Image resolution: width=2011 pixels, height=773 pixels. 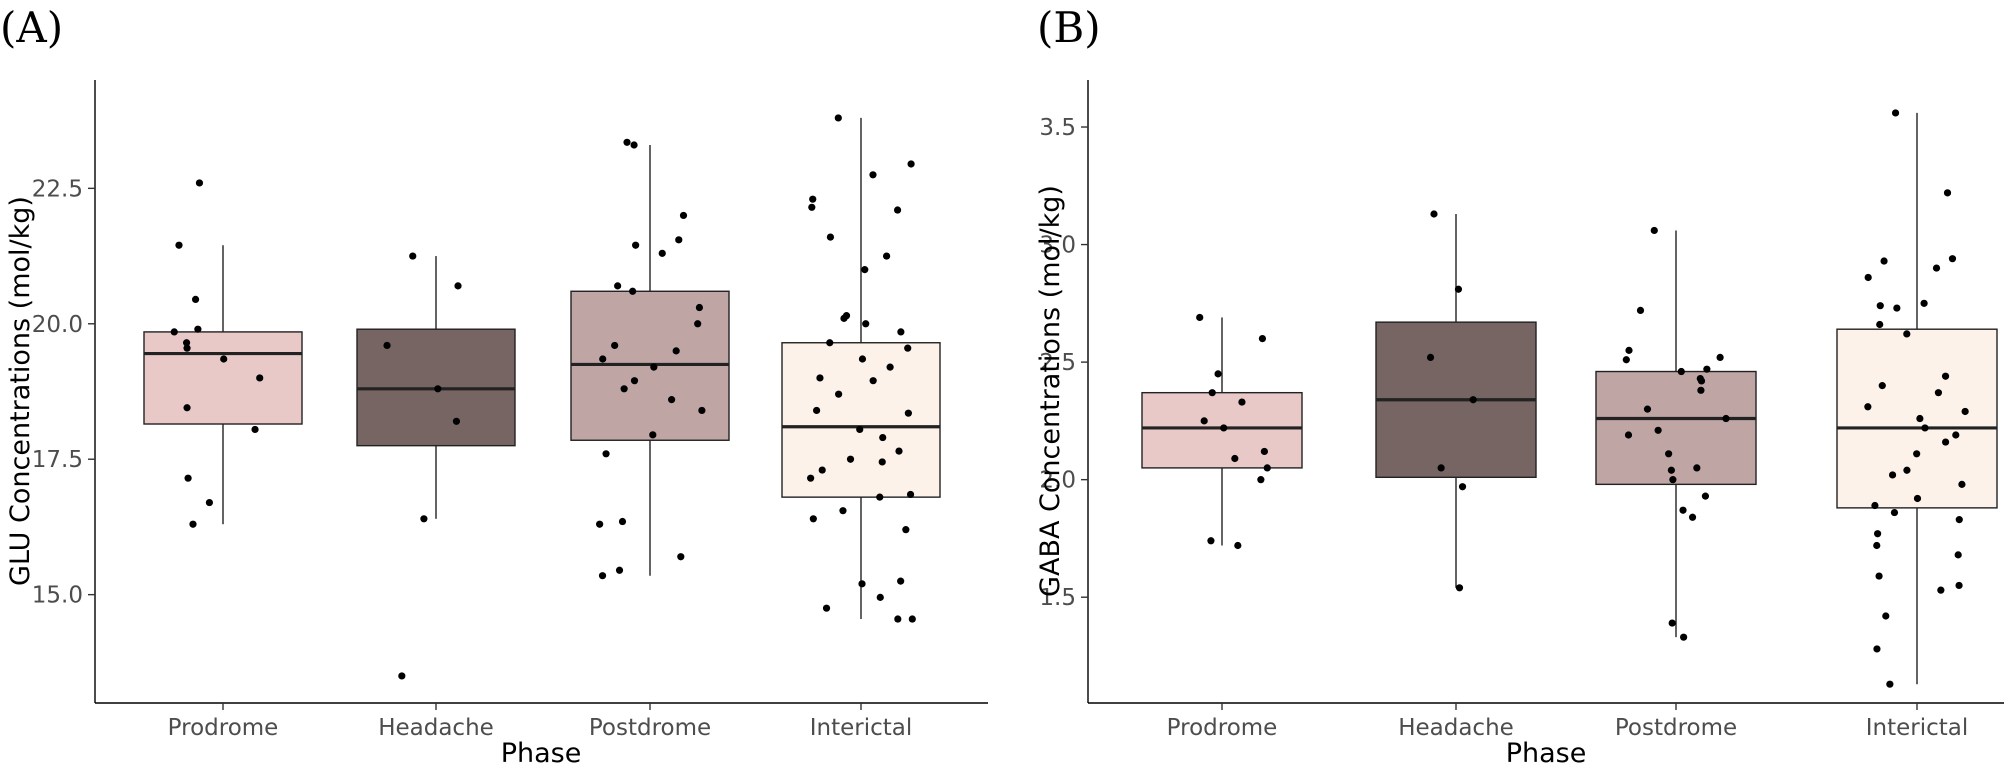 I want to click on x-tick-label-postdrome: Postdrome, so click(x=1676, y=728).